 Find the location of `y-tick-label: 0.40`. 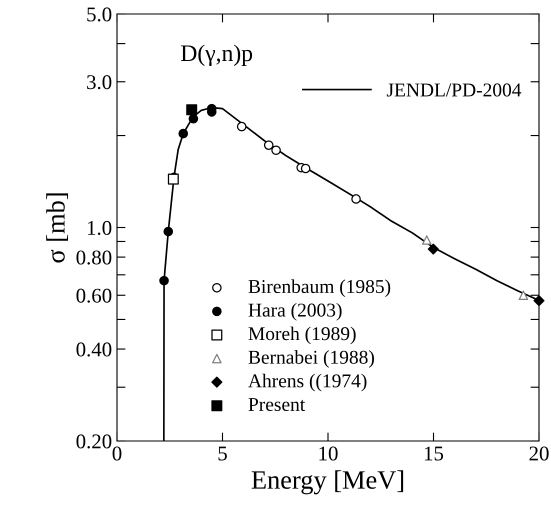

y-tick-label: 0.40 is located at coordinates (94, 349).